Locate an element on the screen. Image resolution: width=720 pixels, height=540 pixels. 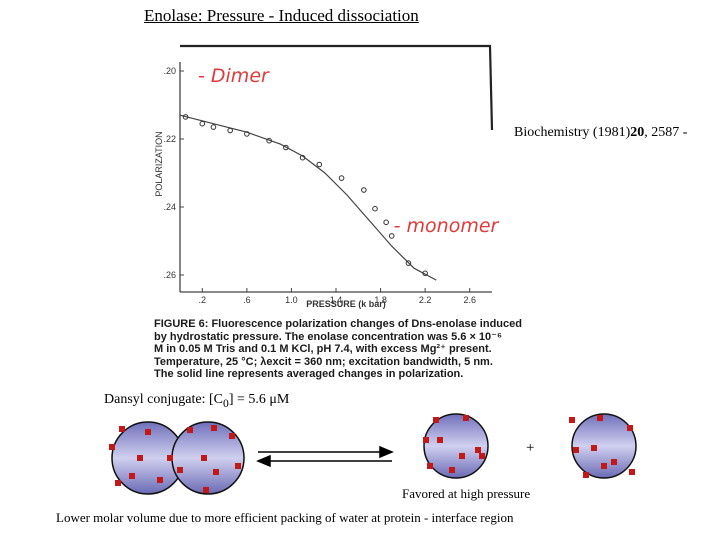
x-tick-group: .2 .6 1.0 1.4 1.8 2.2 2.6 is located at coordinates (337, 296).